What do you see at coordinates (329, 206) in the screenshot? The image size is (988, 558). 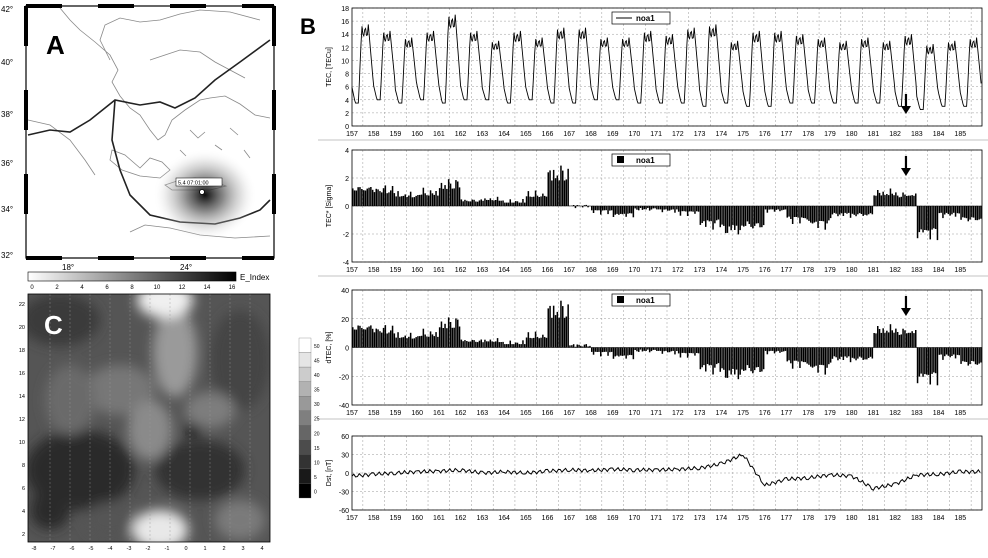 I see `y-axis-label: TEC* [Sigma]` at bounding box center [329, 206].